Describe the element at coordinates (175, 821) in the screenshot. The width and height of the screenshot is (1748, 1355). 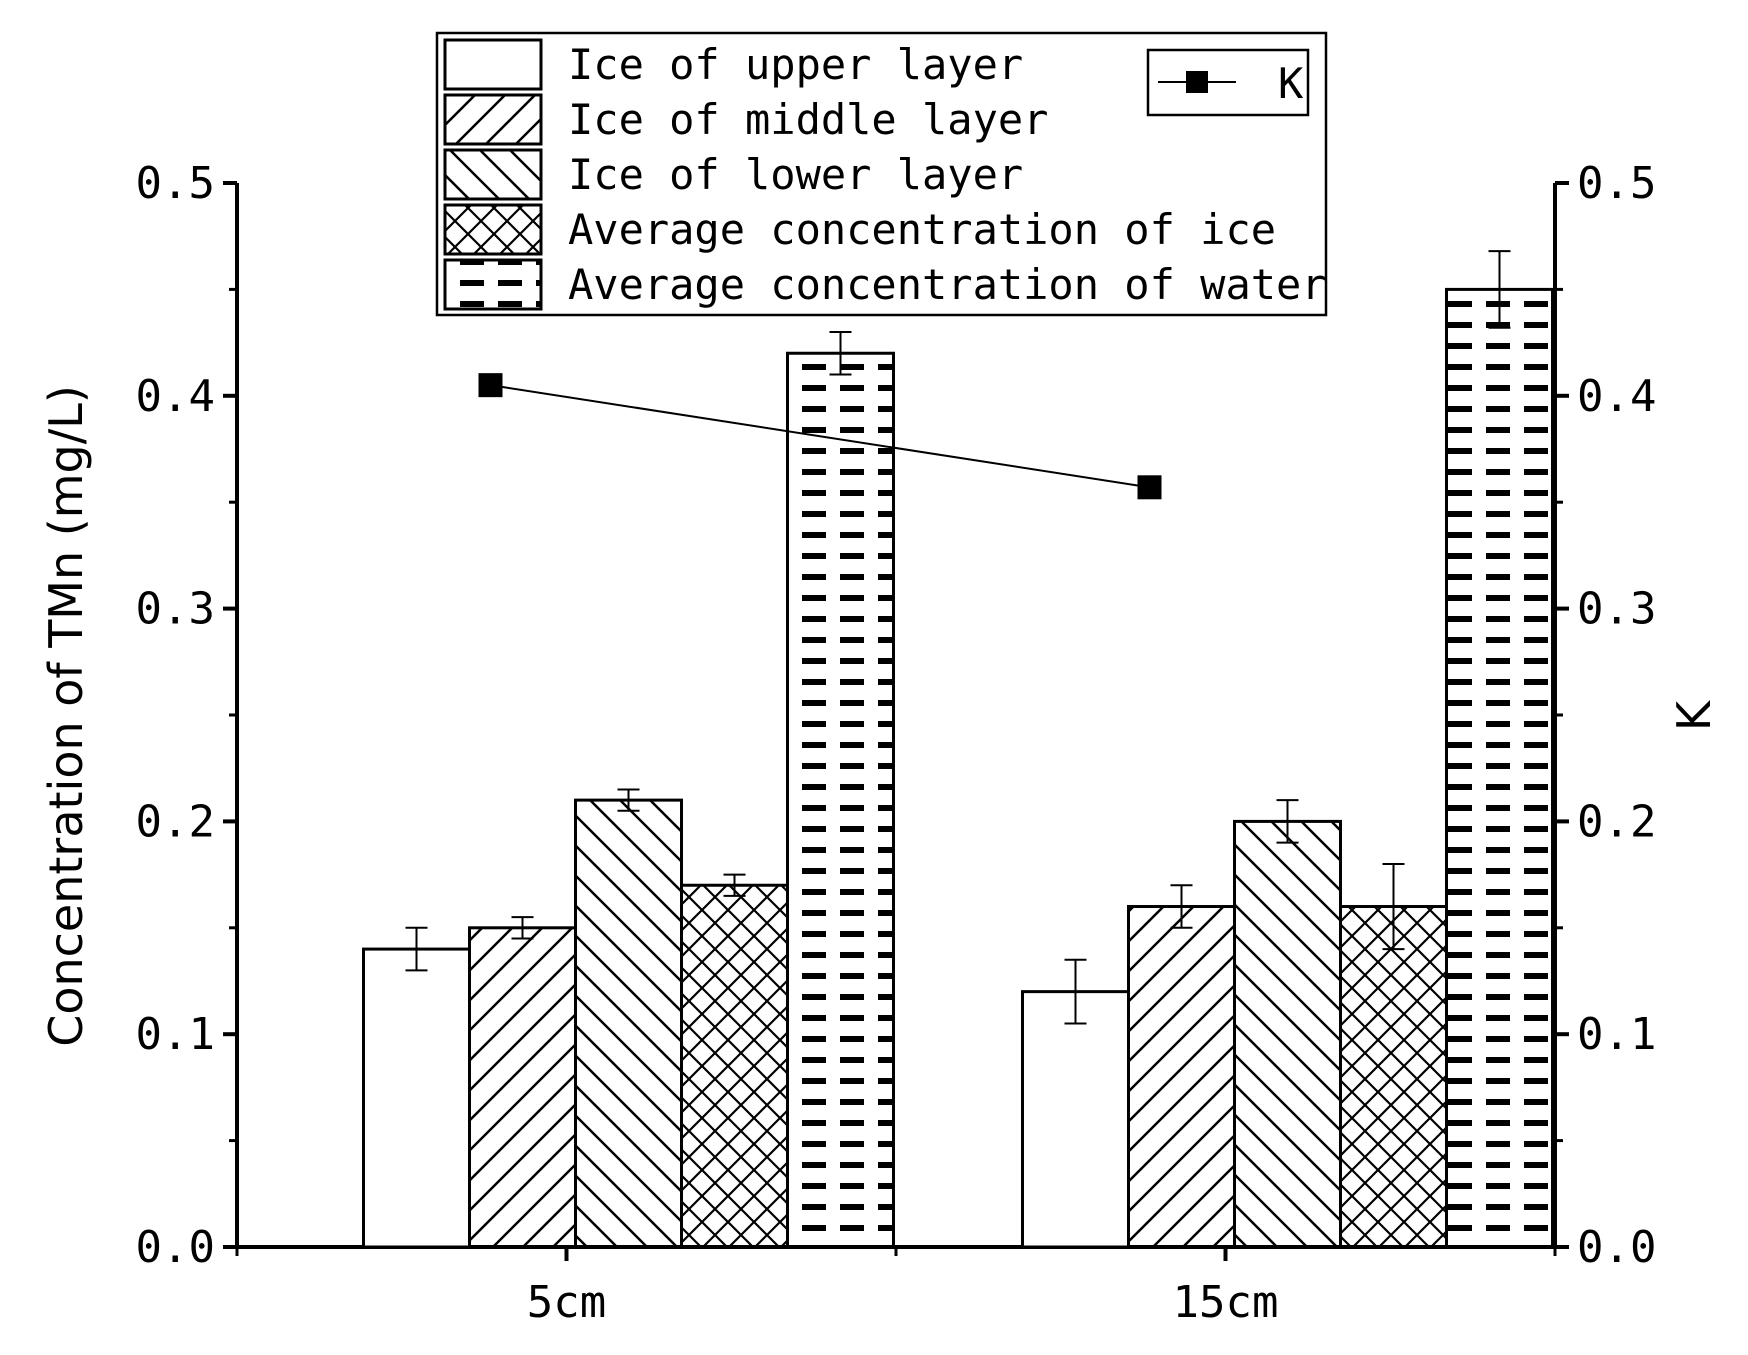
I see `y-tick-label-left: 0.2` at that location.